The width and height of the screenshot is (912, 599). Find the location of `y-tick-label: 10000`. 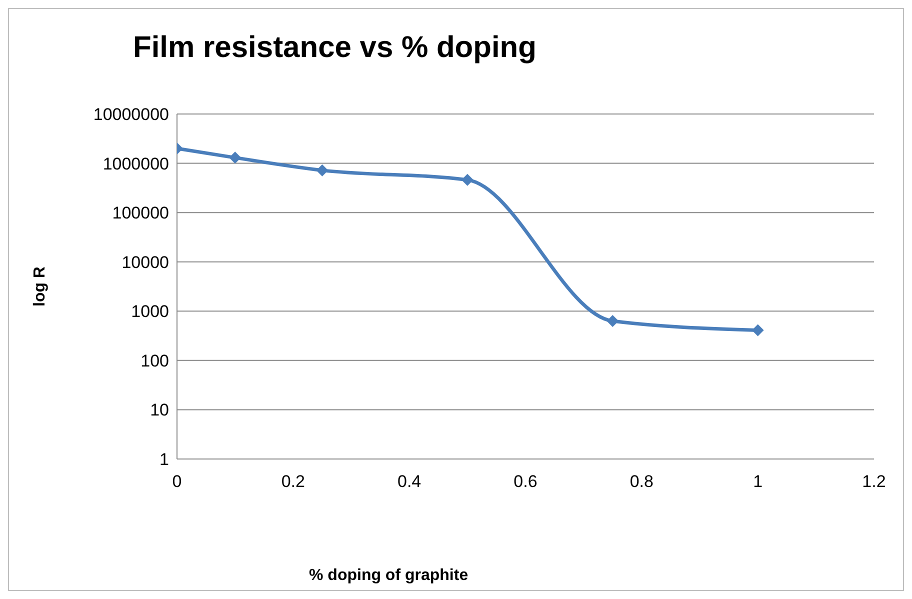

y-tick-label: 10000 is located at coordinates (145, 262).